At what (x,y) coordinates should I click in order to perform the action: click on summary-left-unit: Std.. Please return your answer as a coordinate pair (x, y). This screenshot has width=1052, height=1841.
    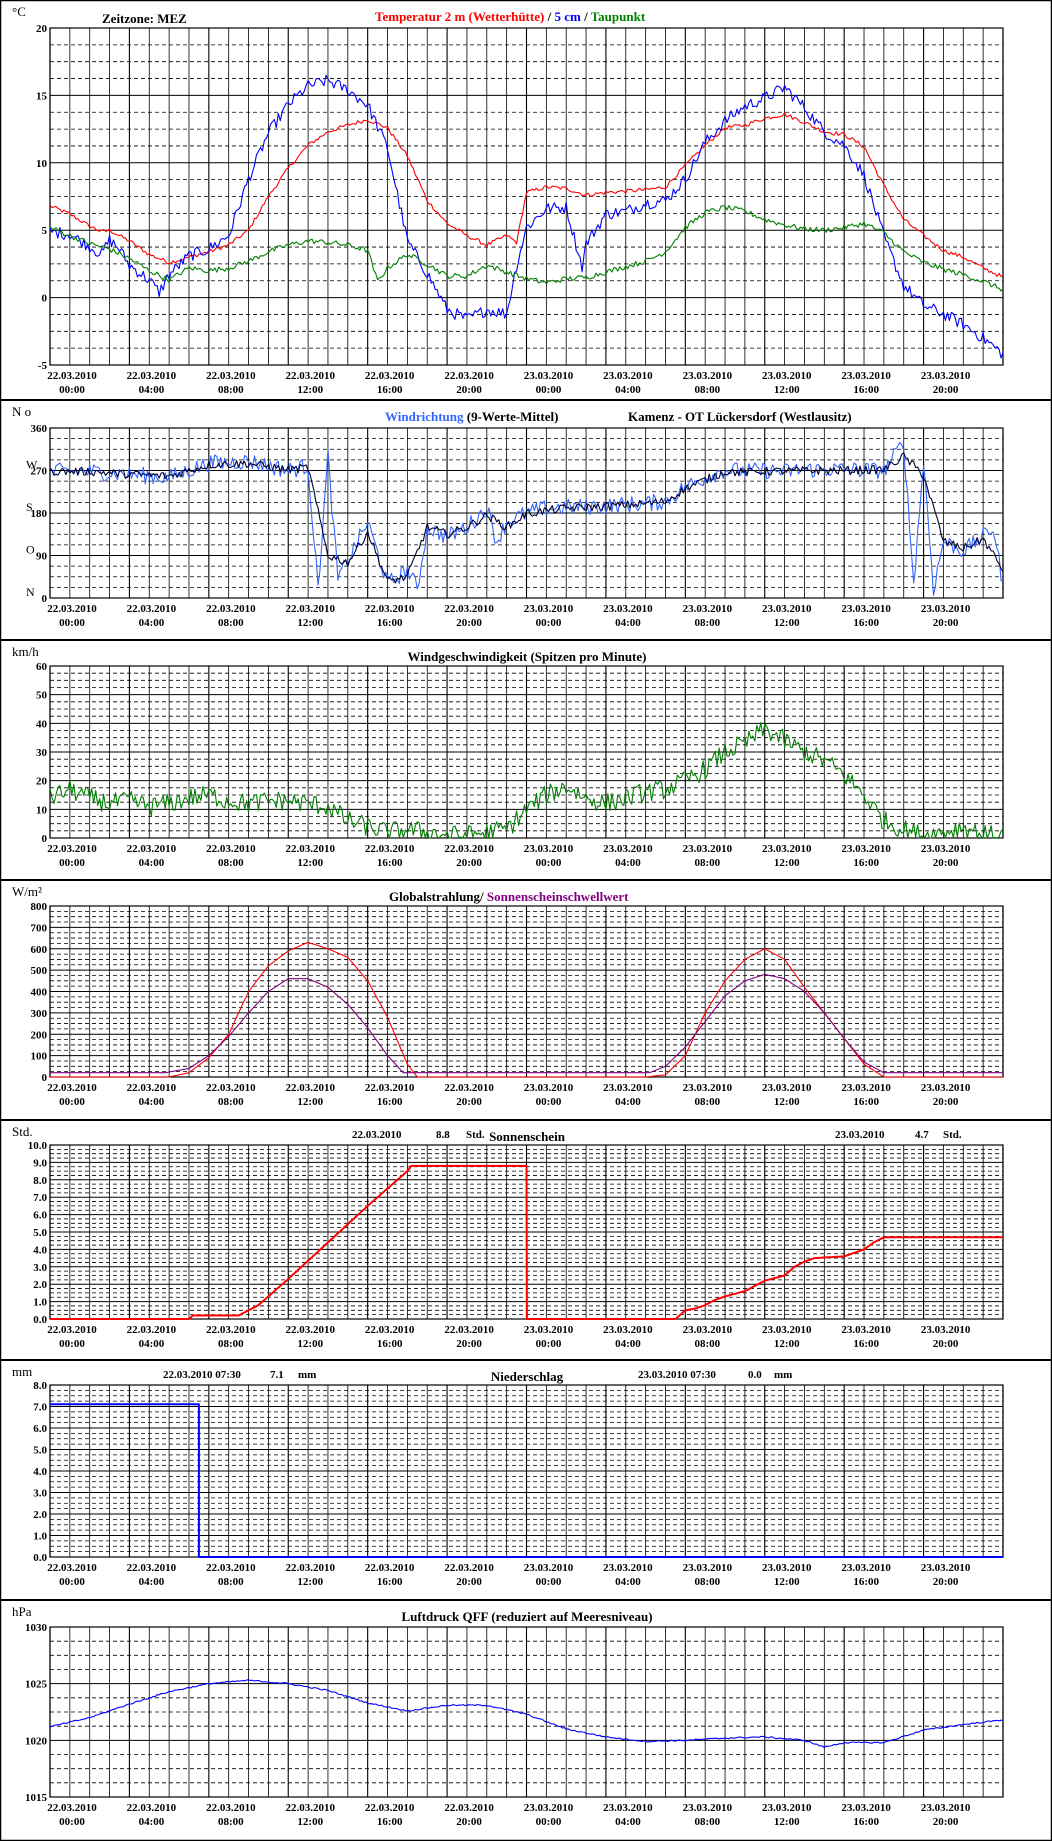
    Looking at the image, I should click on (475, 1135).